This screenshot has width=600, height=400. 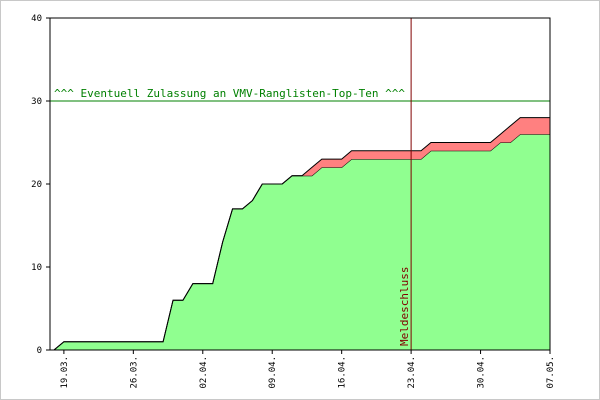 What do you see at coordinates (482, 372) in the screenshot?
I see `x-tick-label: 30.04.` at bounding box center [482, 372].